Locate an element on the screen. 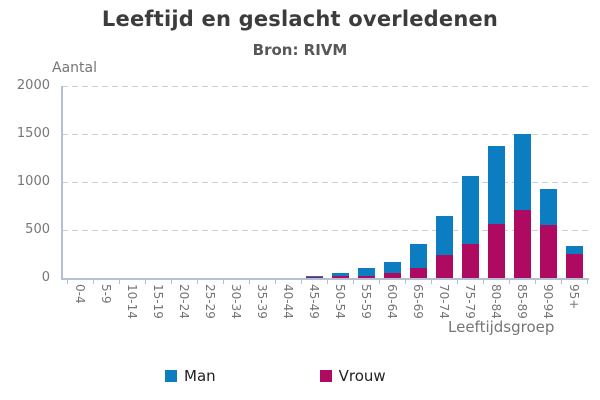 The image size is (600, 400). chart-title: Leeftijd en geslacht overledenen is located at coordinates (300, 19).